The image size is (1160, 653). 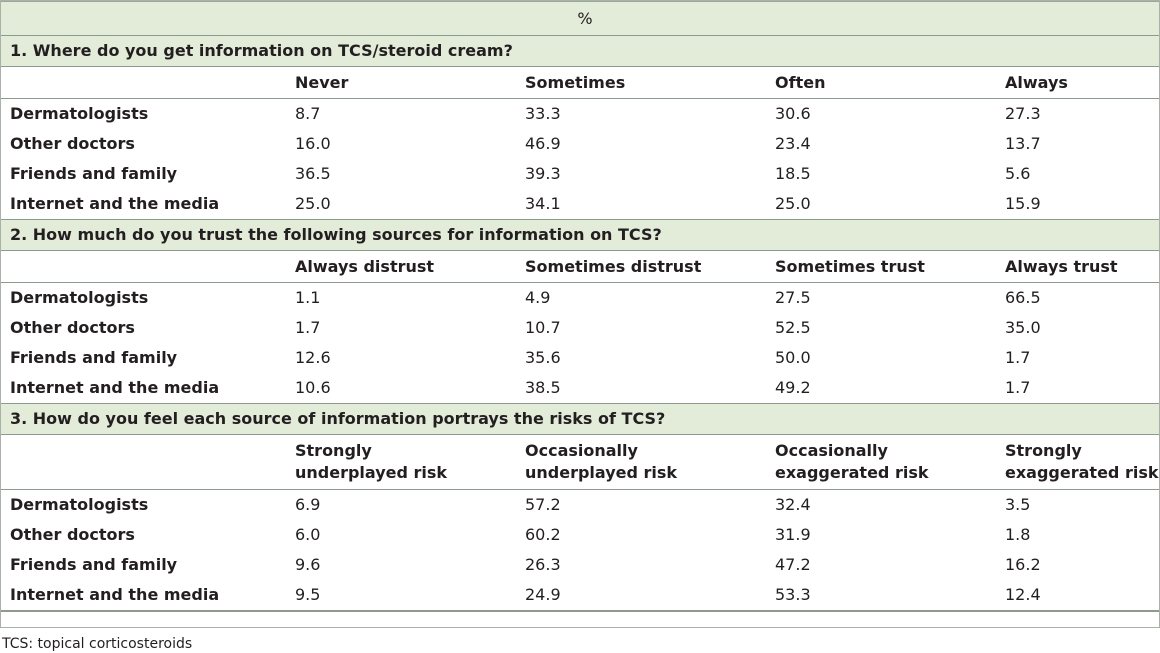 What do you see at coordinates (800, 82) in the screenshot?
I see `column-header: Often` at bounding box center [800, 82].